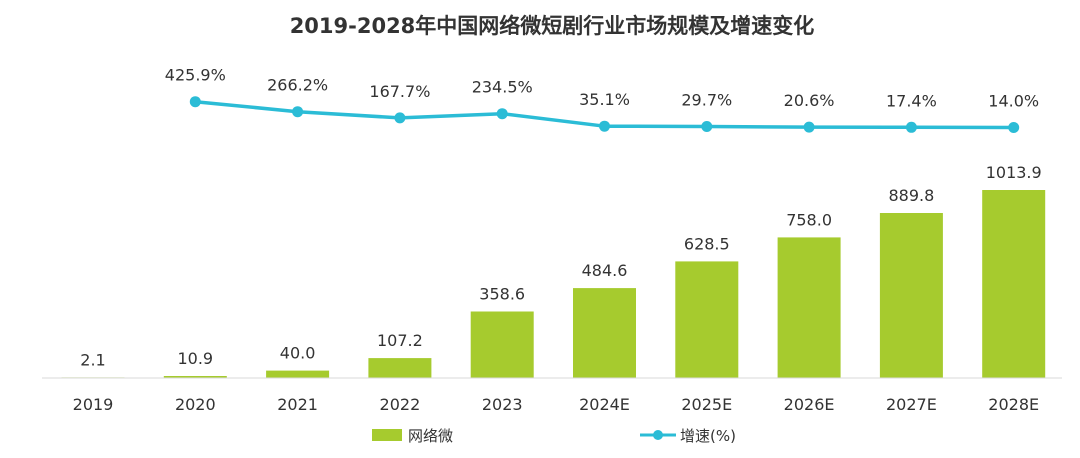 This screenshot has width=1080, height=458. I want to click on growth-label-2025E: 29.7%, so click(706, 100).